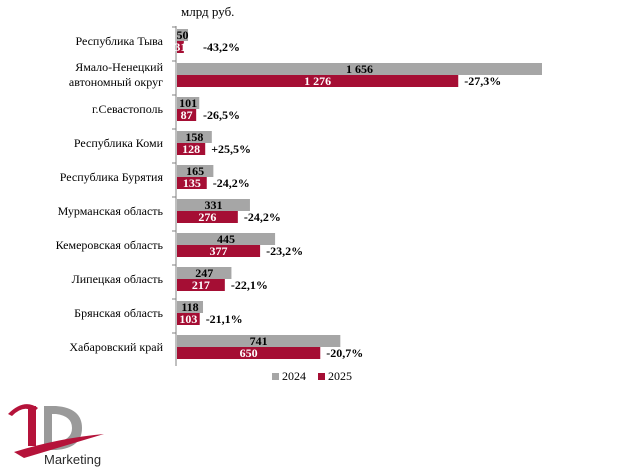 This screenshot has width=628, height=476. What do you see at coordinates (231, 149) in the screenshot?
I see `change-label: +25,5%` at bounding box center [231, 149].